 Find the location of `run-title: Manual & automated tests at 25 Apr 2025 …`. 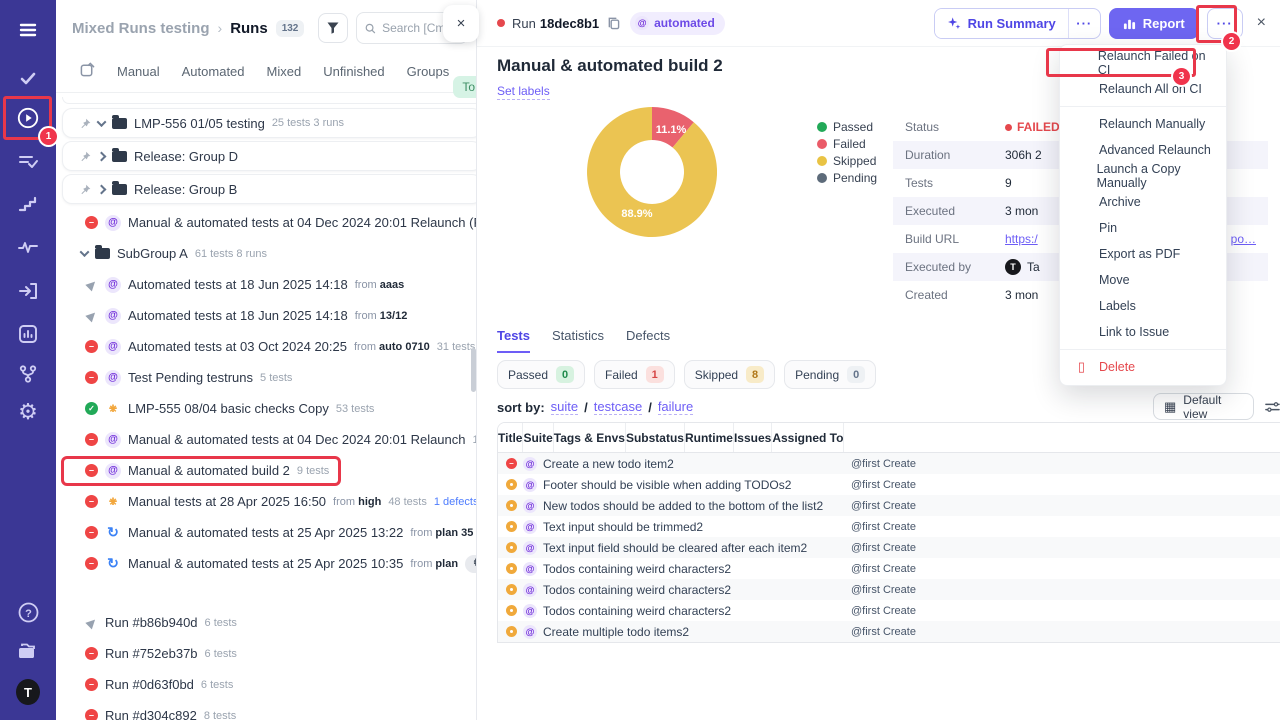

run-title: Manual & automated tests at 25 Apr 2025 … is located at coordinates (266, 532).